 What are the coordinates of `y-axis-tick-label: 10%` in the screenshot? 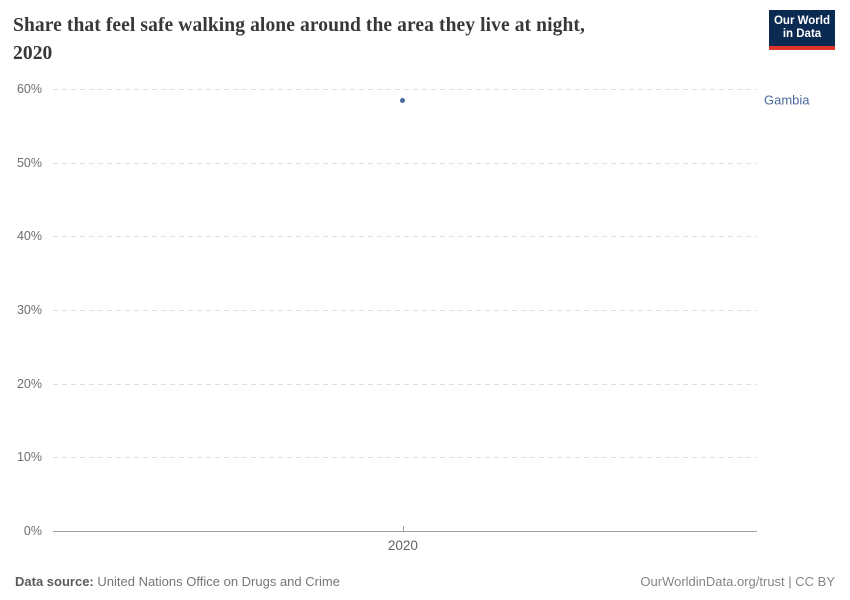 It's located at (29, 457).